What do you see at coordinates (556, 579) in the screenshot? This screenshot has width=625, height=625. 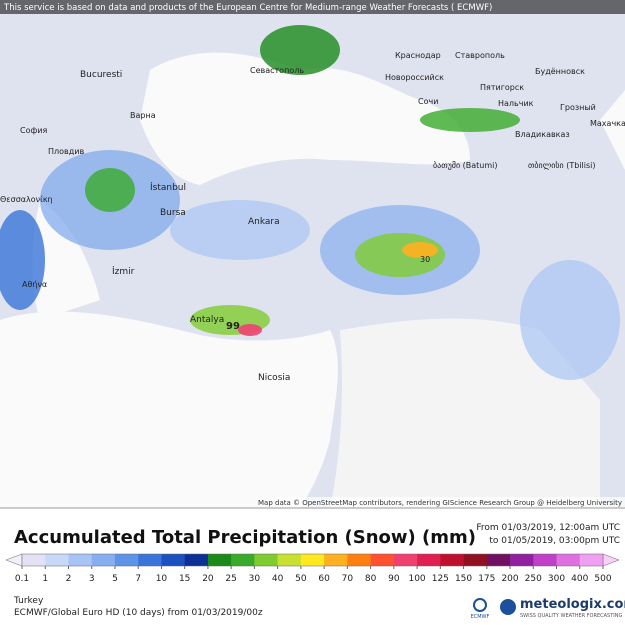 I see `colorbar-label: 300` at bounding box center [556, 579].